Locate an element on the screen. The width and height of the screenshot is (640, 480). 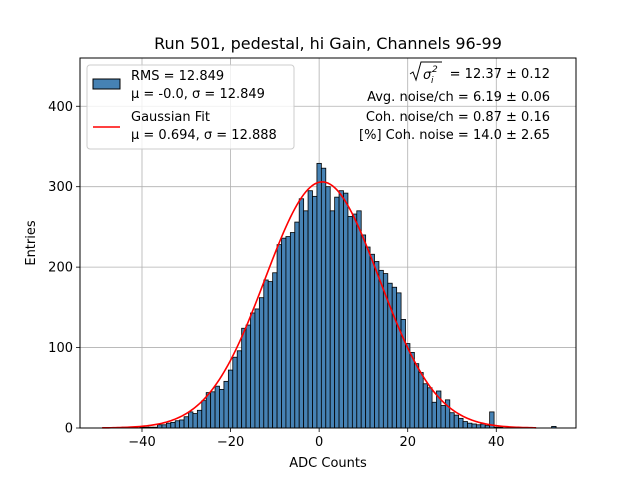
avg-noise-text: Avg. noise/ch = 6.19 ± 0.06 is located at coordinates (458, 97).